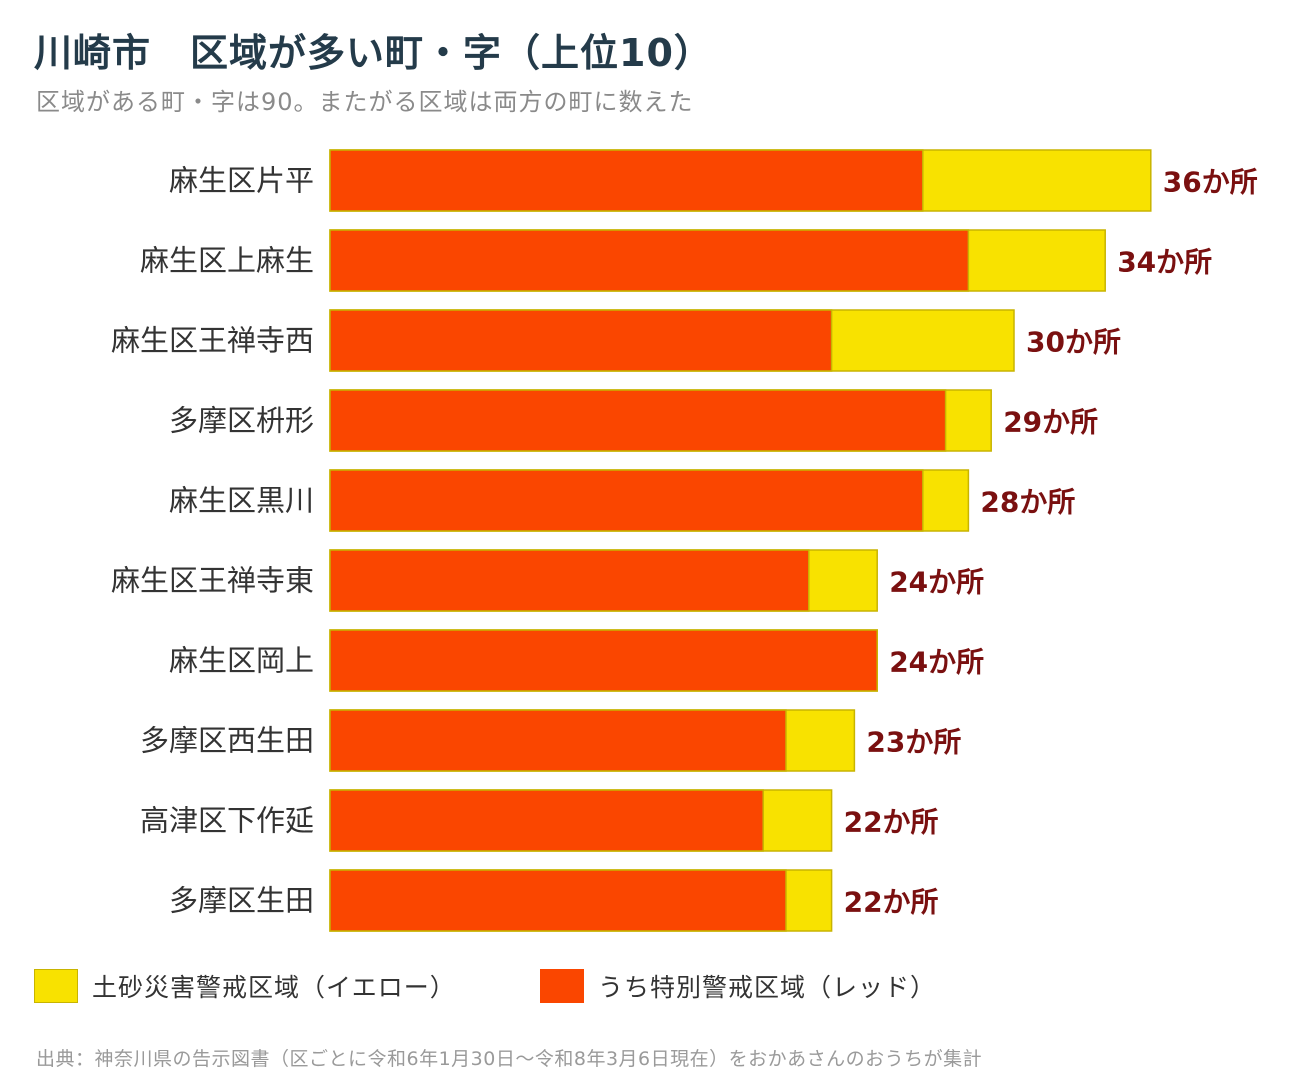  Describe the element at coordinates (241, 661) in the screenshot. I see `category-label: 麻生区岡上` at that location.